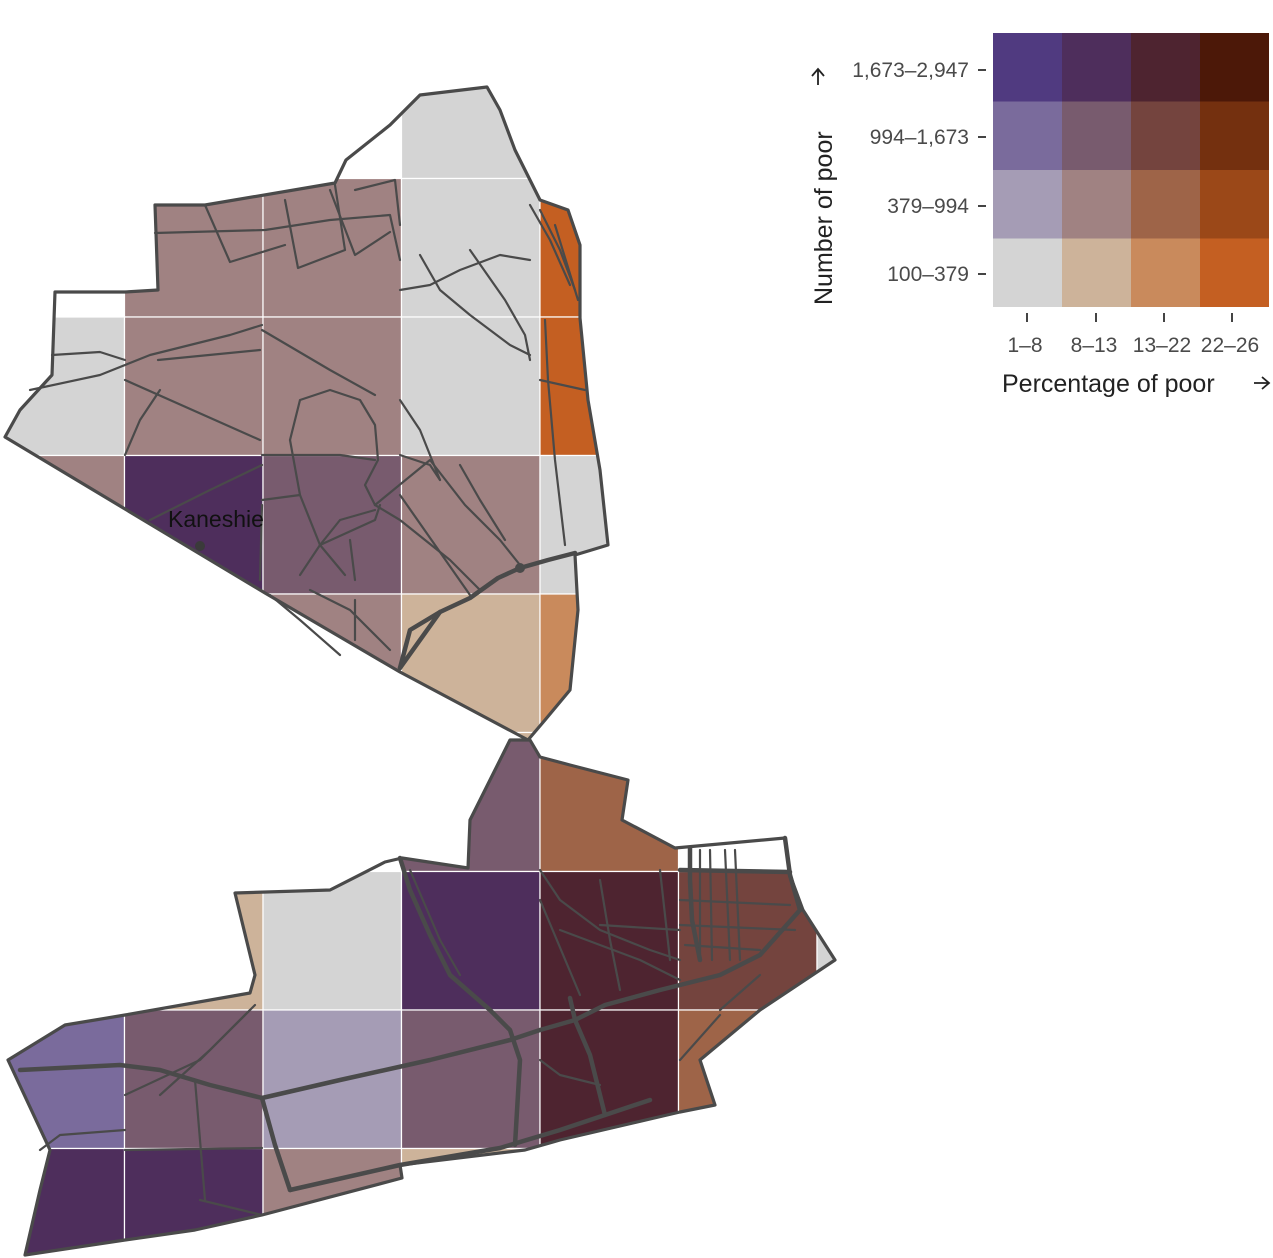 The height and width of the screenshot is (1258, 1273). What do you see at coordinates (1262, 383) in the screenshot?
I see `x-axis-arrow-icon` at bounding box center [1262, 383].